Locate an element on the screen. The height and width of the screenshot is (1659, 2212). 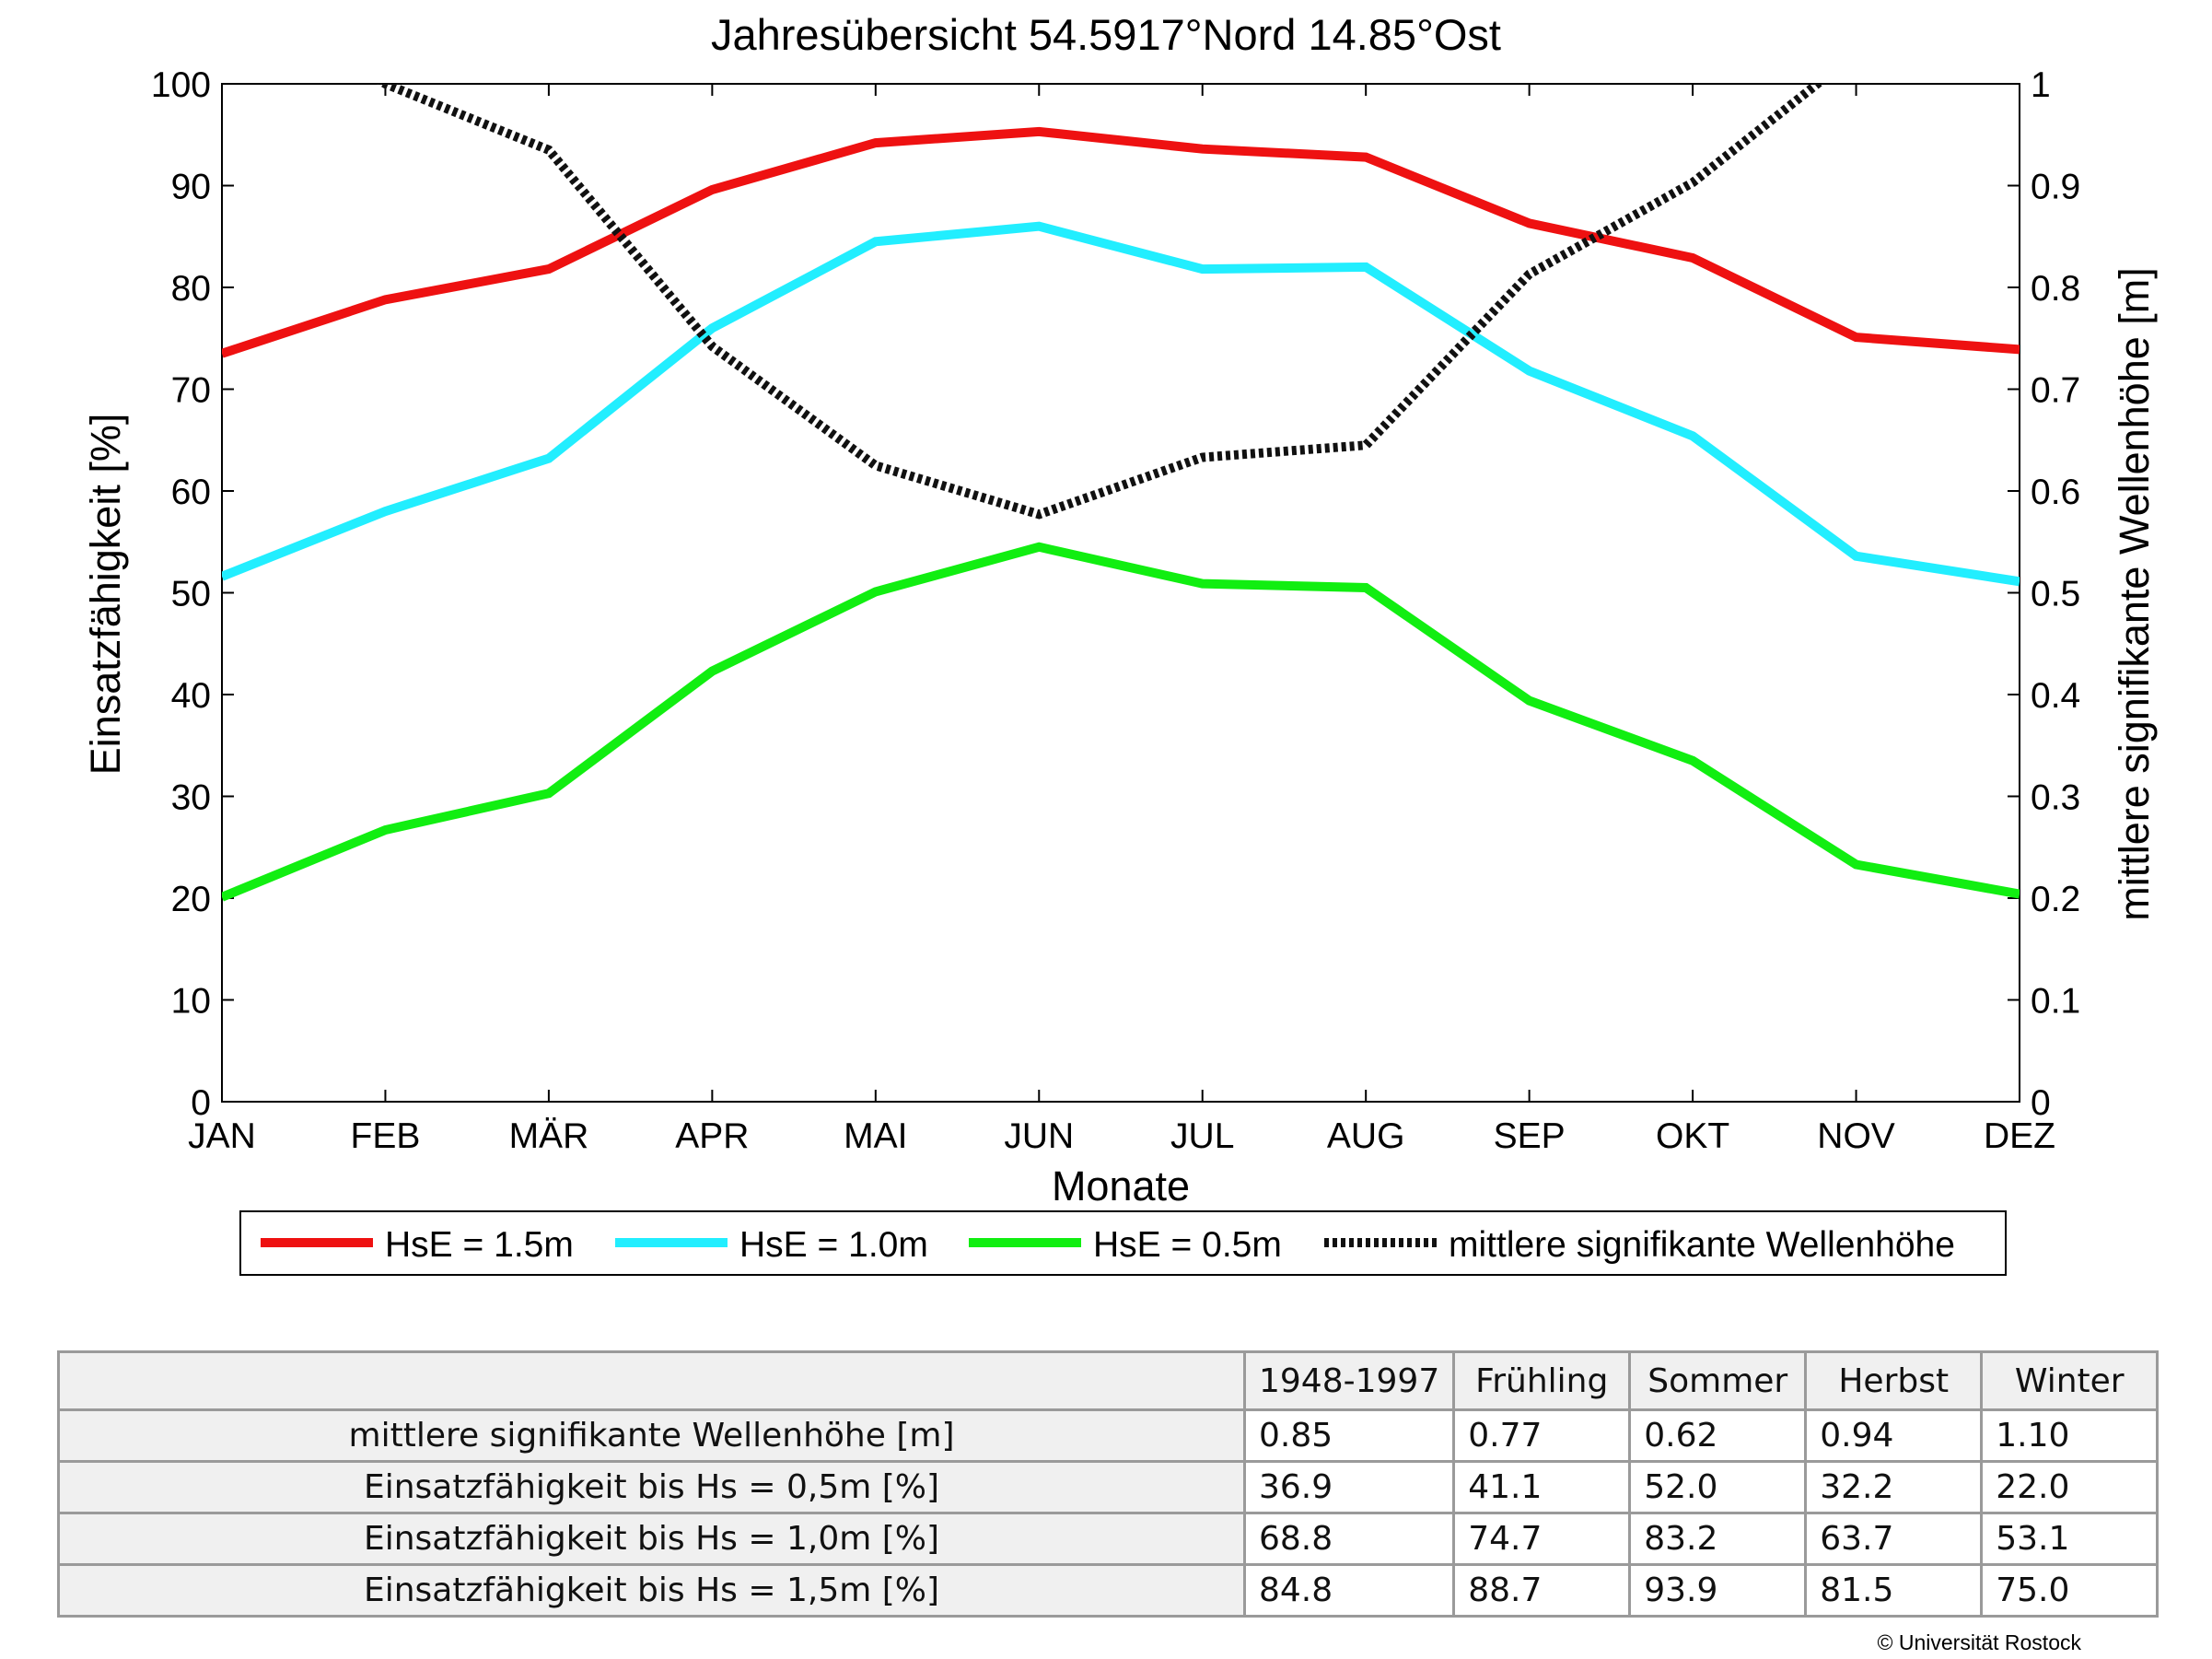
x-tick-label: DEZ is located at coordinates (2020, 1136).